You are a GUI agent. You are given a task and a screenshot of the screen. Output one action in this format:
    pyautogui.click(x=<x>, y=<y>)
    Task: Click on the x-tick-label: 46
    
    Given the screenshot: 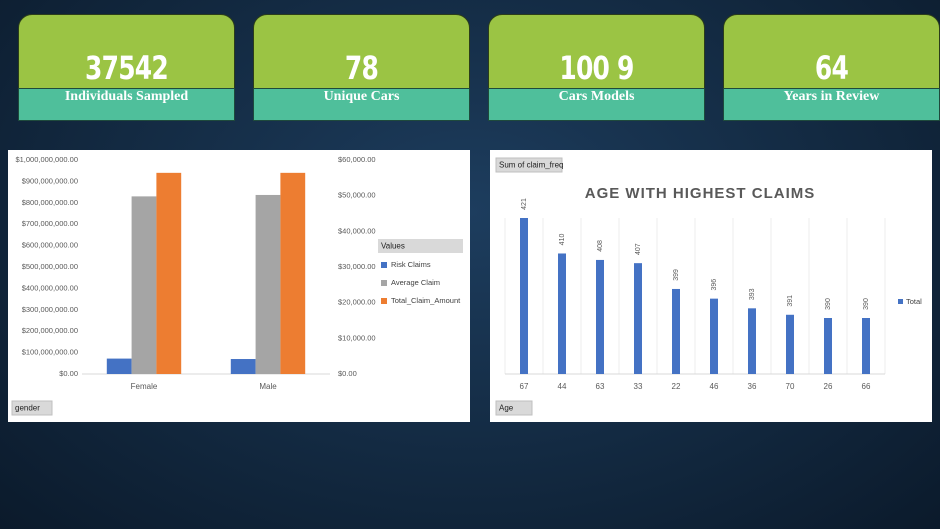 What is the action you would take?
    pyautogui.click(x=714, y=386)
    